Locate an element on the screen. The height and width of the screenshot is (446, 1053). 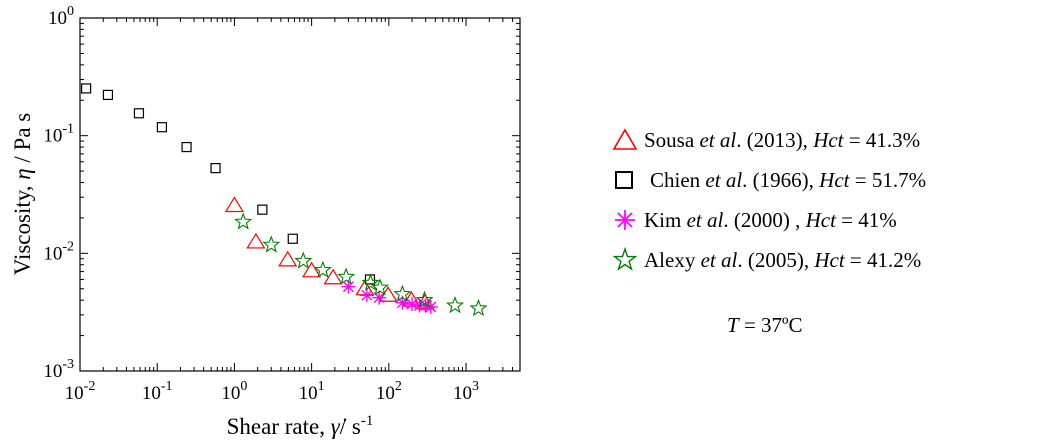
legend-item-sousa: Sousa et al. (2013), Hct = 41.3% is located at coordinates (832, 140).